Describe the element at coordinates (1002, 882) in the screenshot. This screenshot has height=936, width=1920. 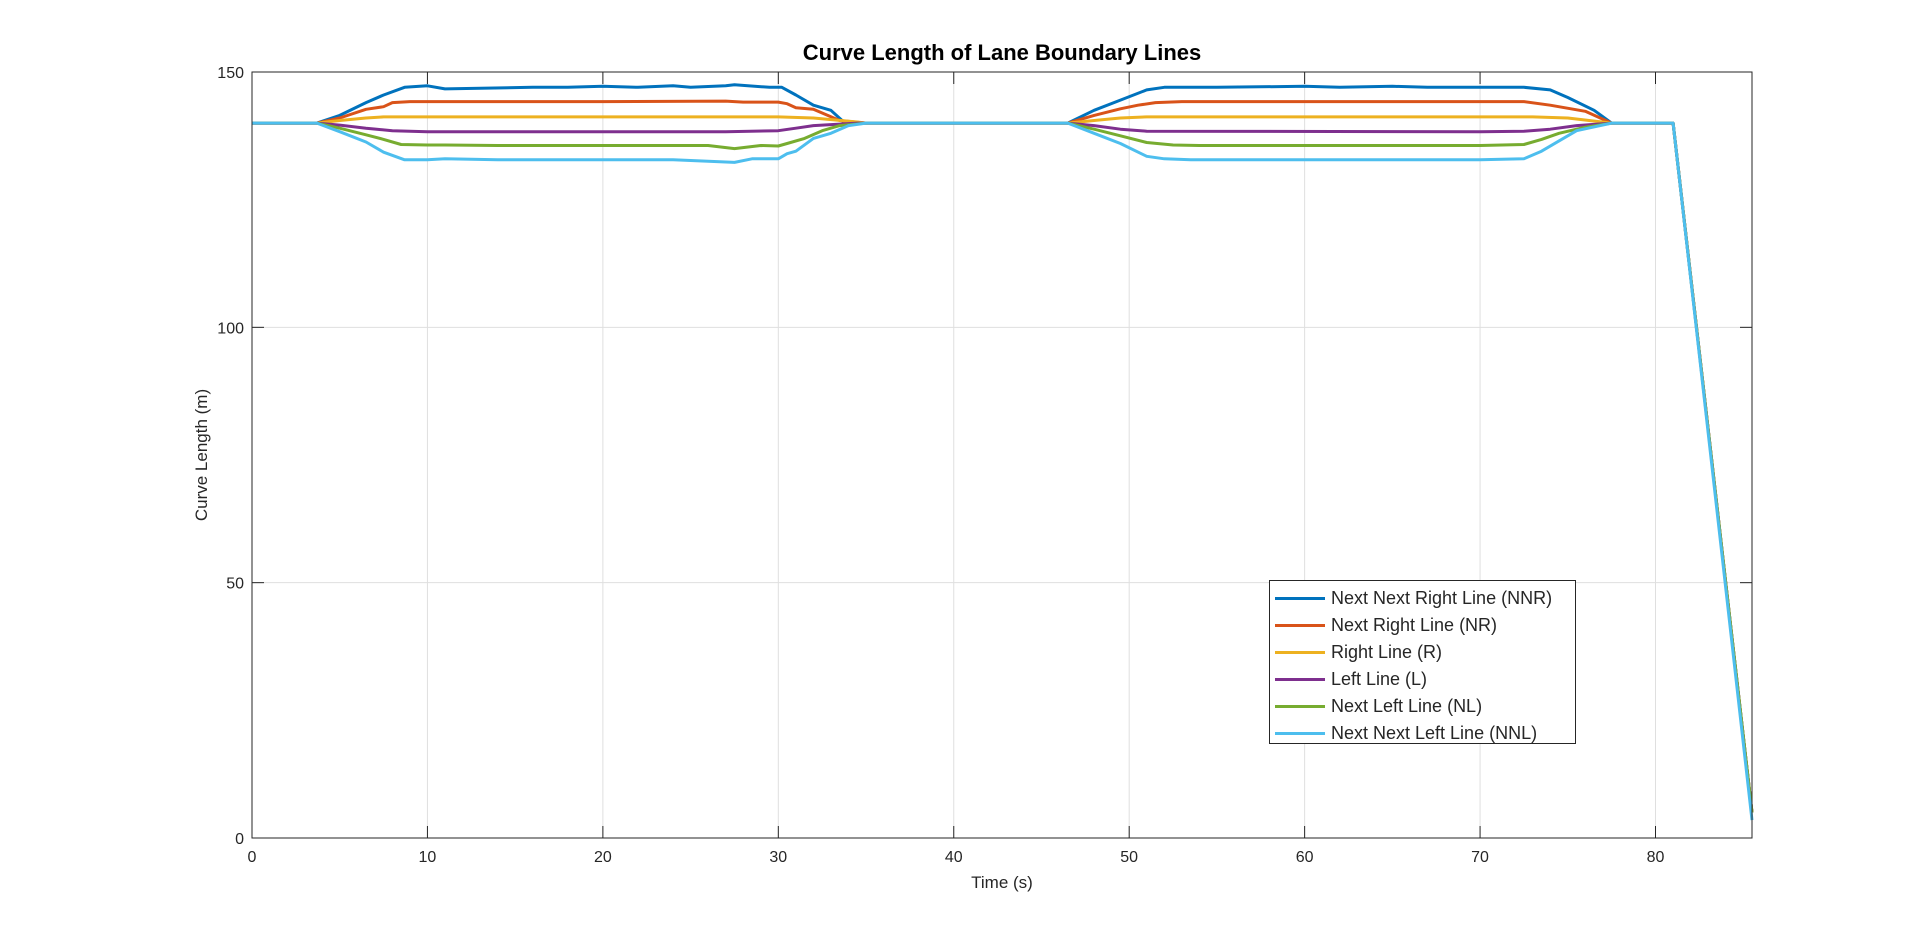
I see `x-axis-label: Time (s)` at that location.